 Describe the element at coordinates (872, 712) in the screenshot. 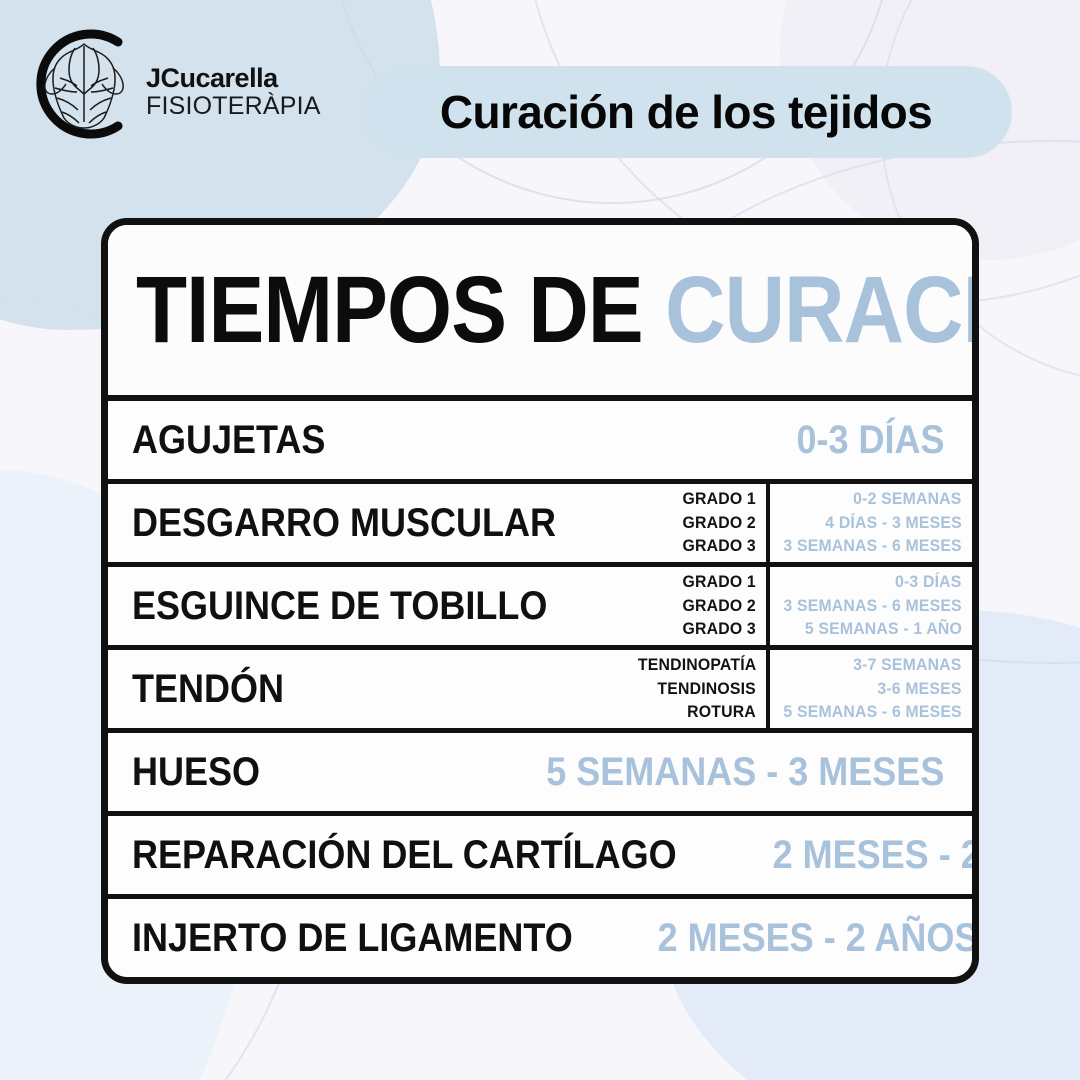

I see `subcategory-value: 5 SEMANAS - 6 MESES` at that location.